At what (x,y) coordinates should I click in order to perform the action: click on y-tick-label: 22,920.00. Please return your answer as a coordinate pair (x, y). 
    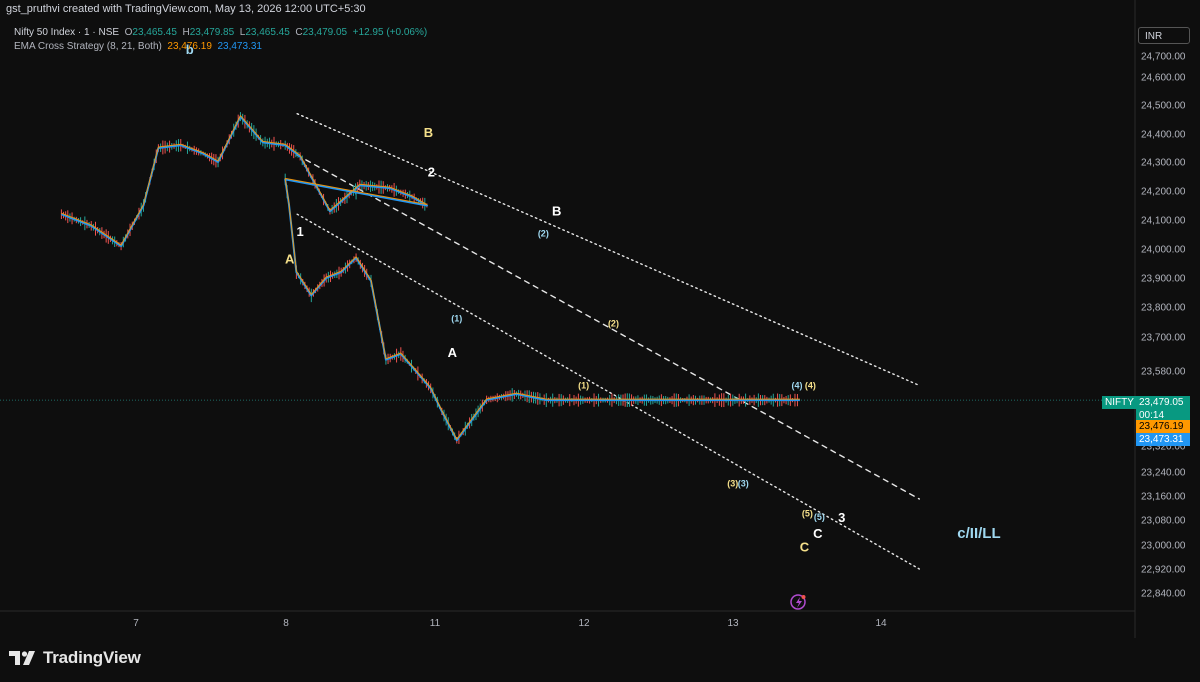
    Looking at the image, I should click on (1163, 570).